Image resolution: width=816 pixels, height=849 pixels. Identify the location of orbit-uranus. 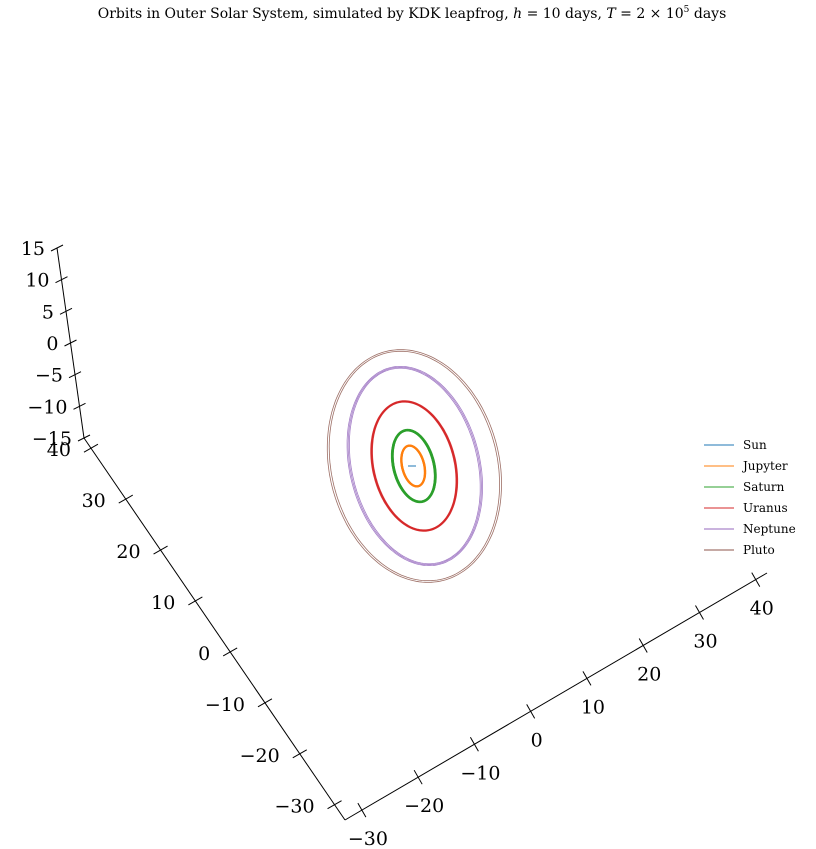
(414, 466).